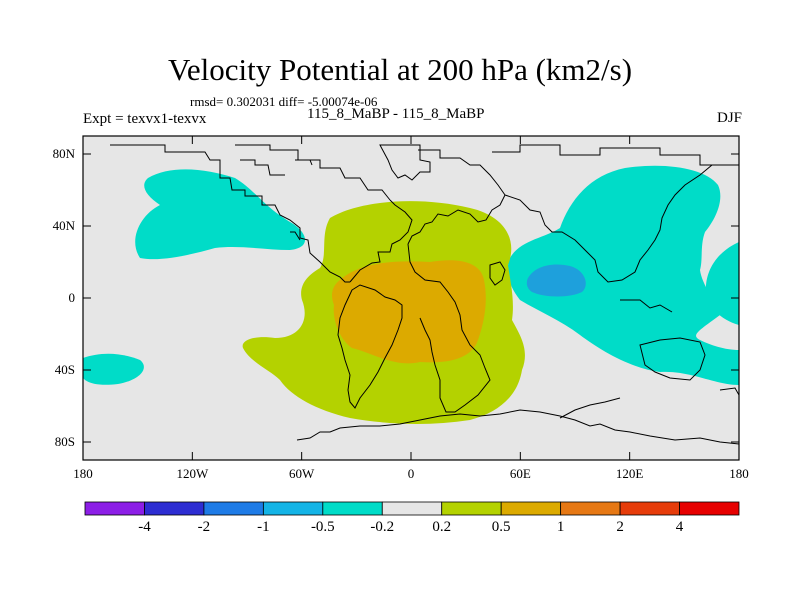 This screenshot has width=800, height=600. Describe the element at coordinates (382, 527) in the screenshot. I see `colorbar-label: -0.2` at that location.